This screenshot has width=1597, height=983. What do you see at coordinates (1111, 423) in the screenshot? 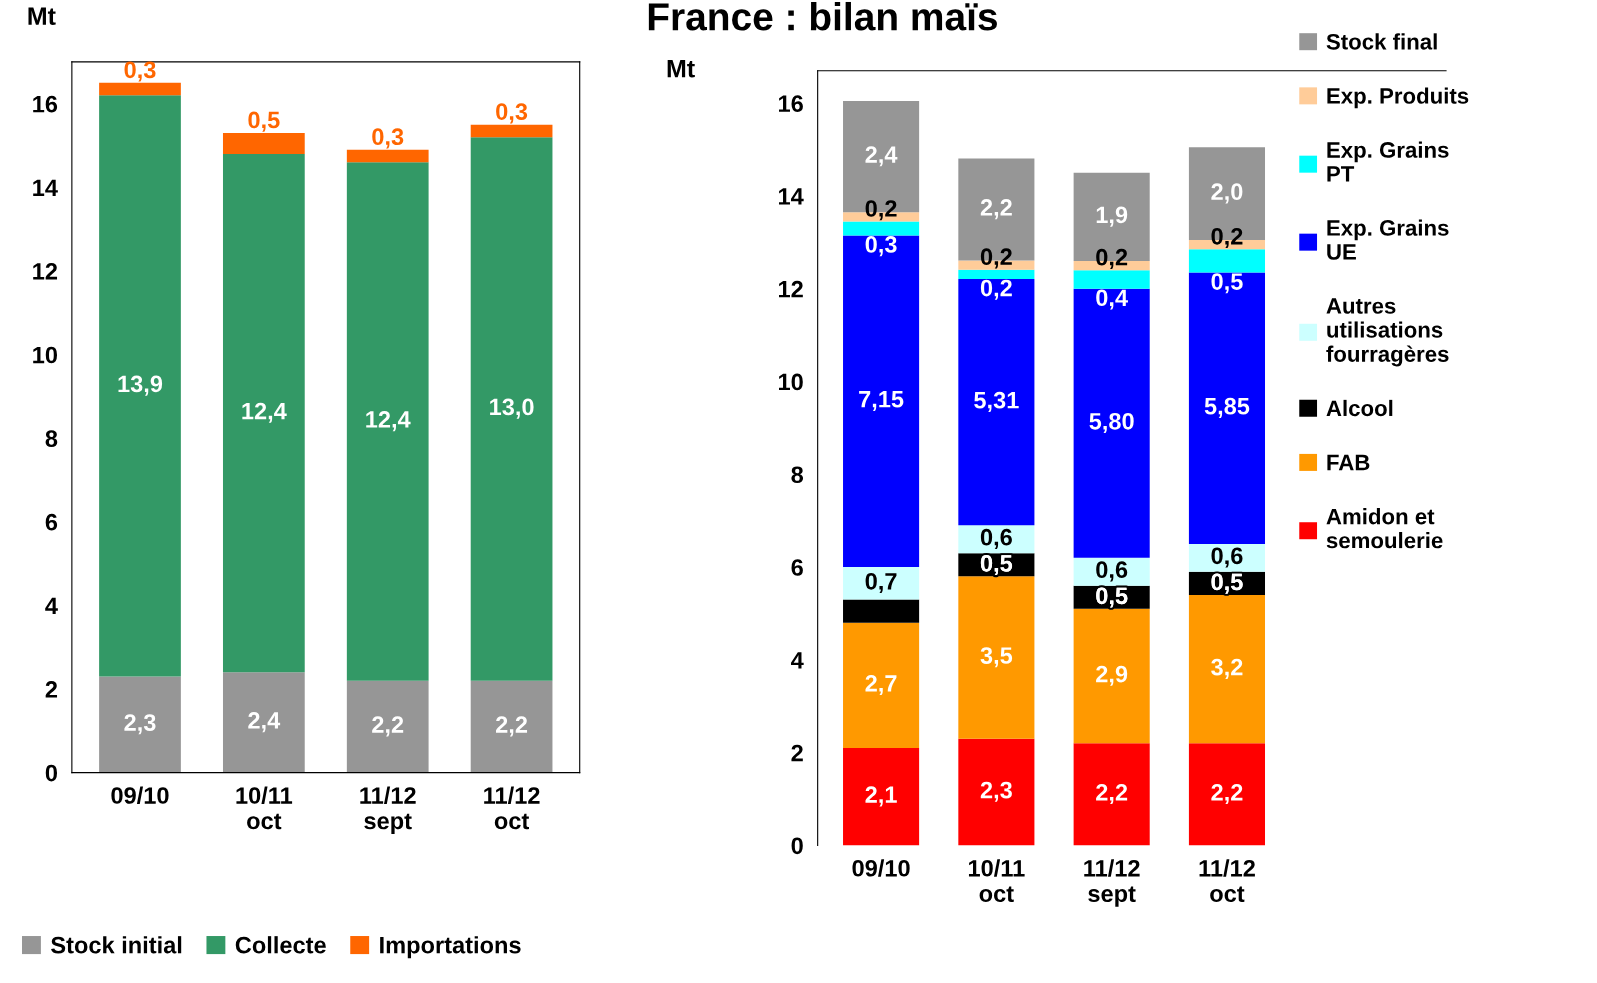
I see `data-label: 5,80` at bounding box center [1111, 423].